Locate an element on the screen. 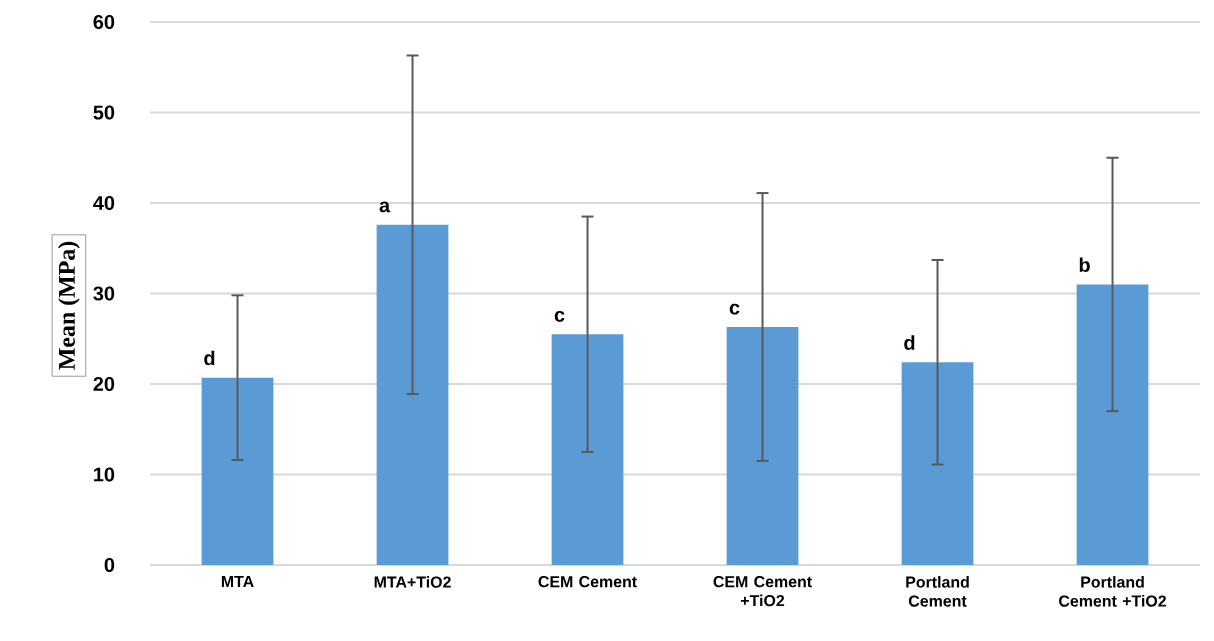 This screenshot has width=1214, height=641. annotation: a is located at coordinates (385, 207).